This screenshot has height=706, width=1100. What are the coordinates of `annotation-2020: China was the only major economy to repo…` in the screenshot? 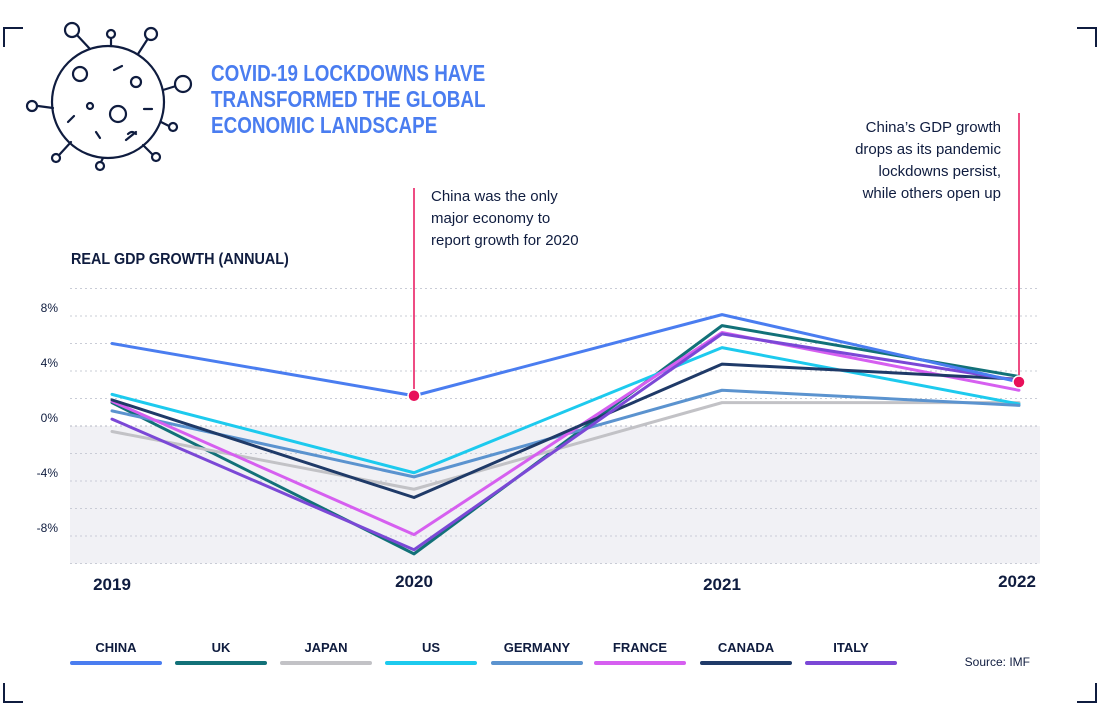 It's located at (505, 219).